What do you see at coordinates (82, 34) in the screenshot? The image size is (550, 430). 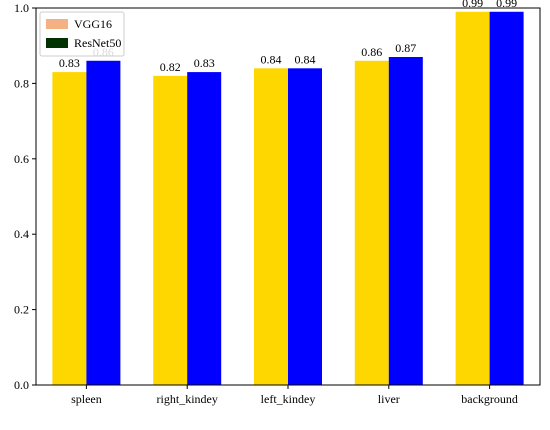 I see `legend: VGG16 ResNet50` at bounding box center [82, 34].